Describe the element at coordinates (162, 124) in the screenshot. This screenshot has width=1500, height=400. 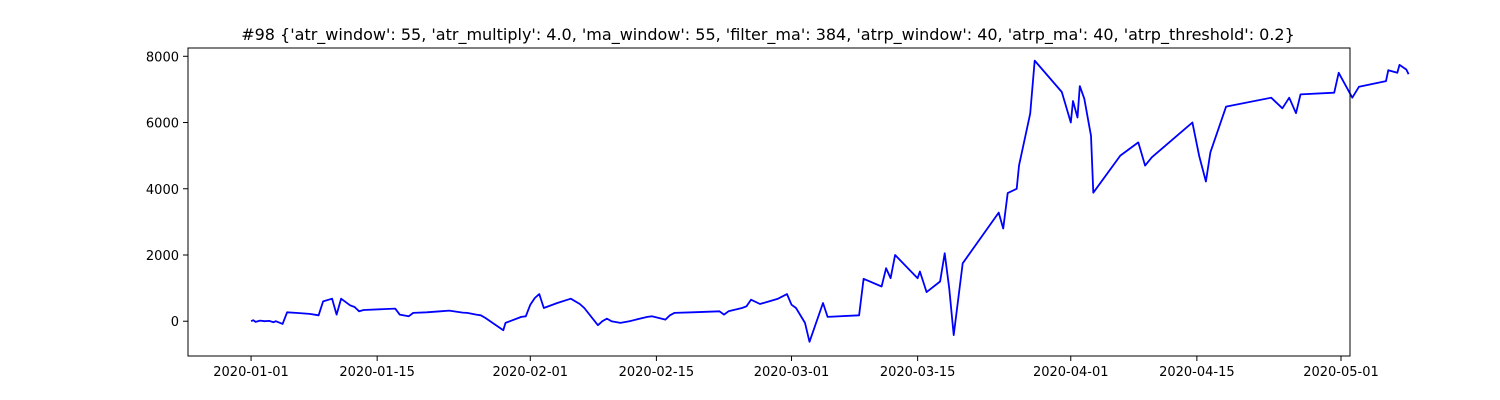
I see `y-tick-label: 6000` at that location.